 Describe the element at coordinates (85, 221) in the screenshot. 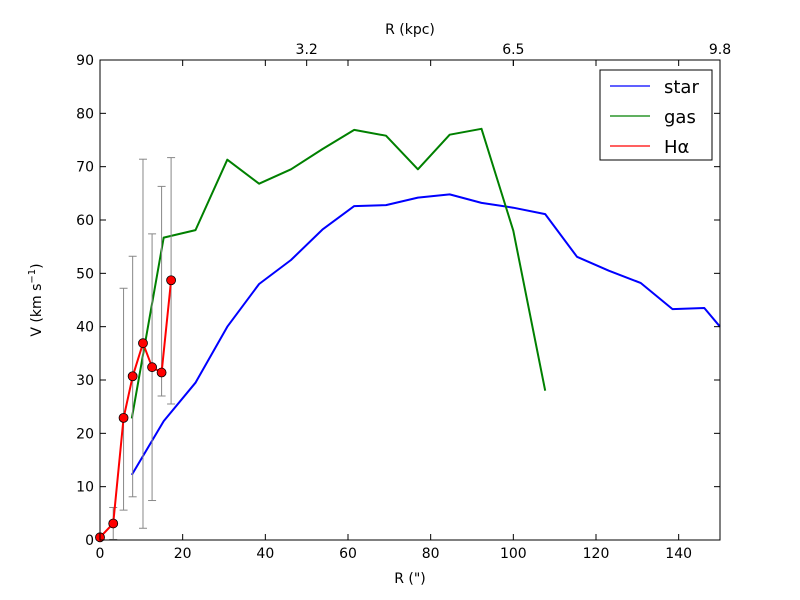

I see `y-tick-label: 60` at that location.